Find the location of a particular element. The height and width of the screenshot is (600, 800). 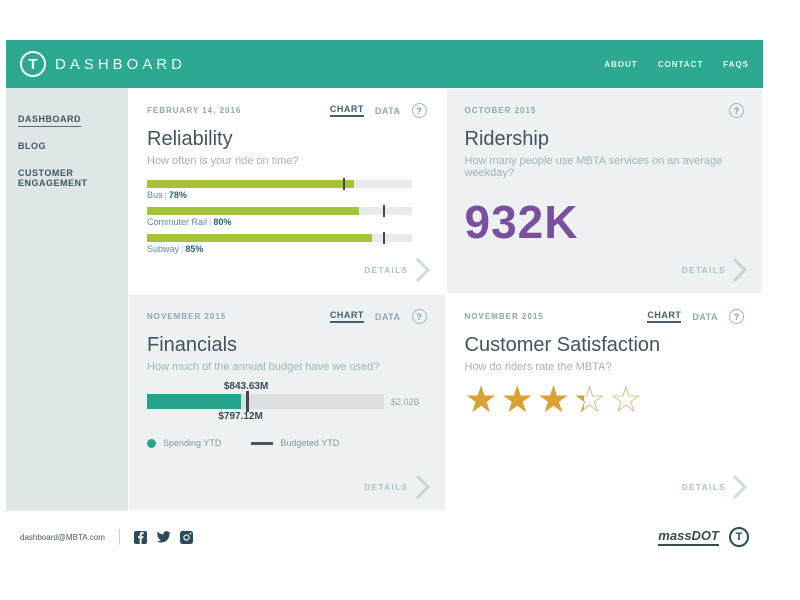

legend-label: Spending YTD is located at coordinates (192, 443).